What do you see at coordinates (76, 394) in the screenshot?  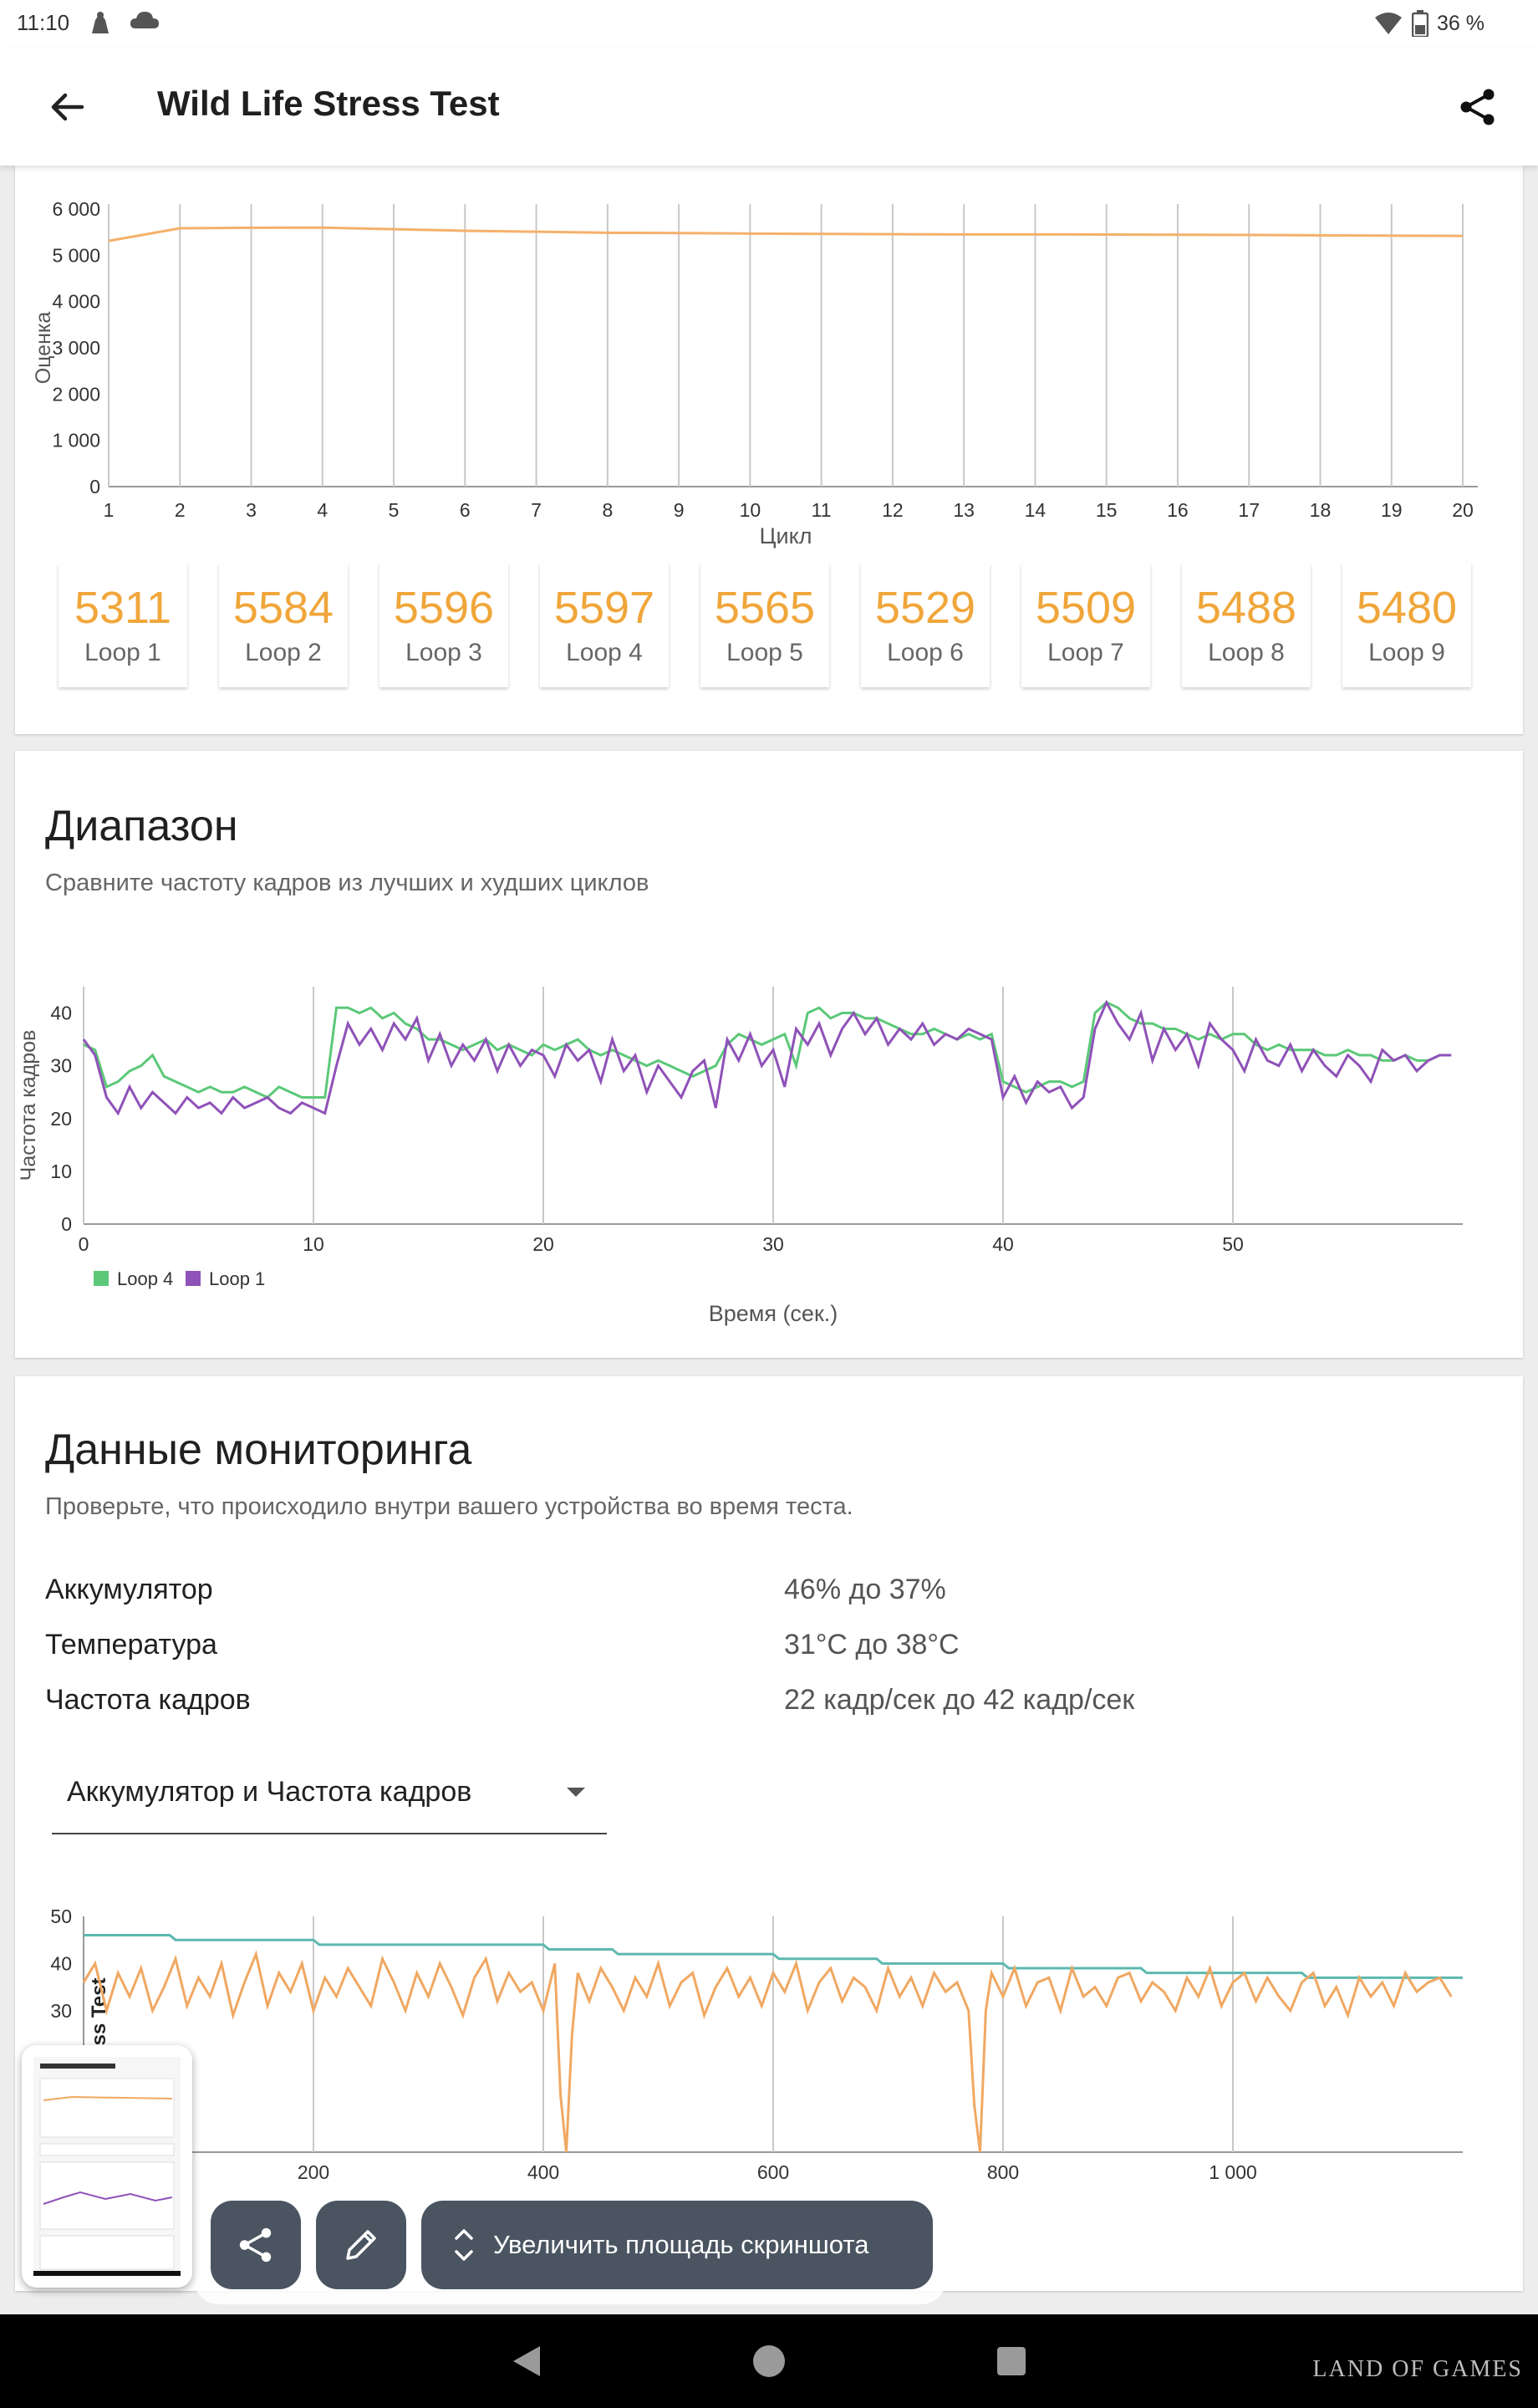 I see `y-tick-label: 2 000` at bounding box center [76, 394].